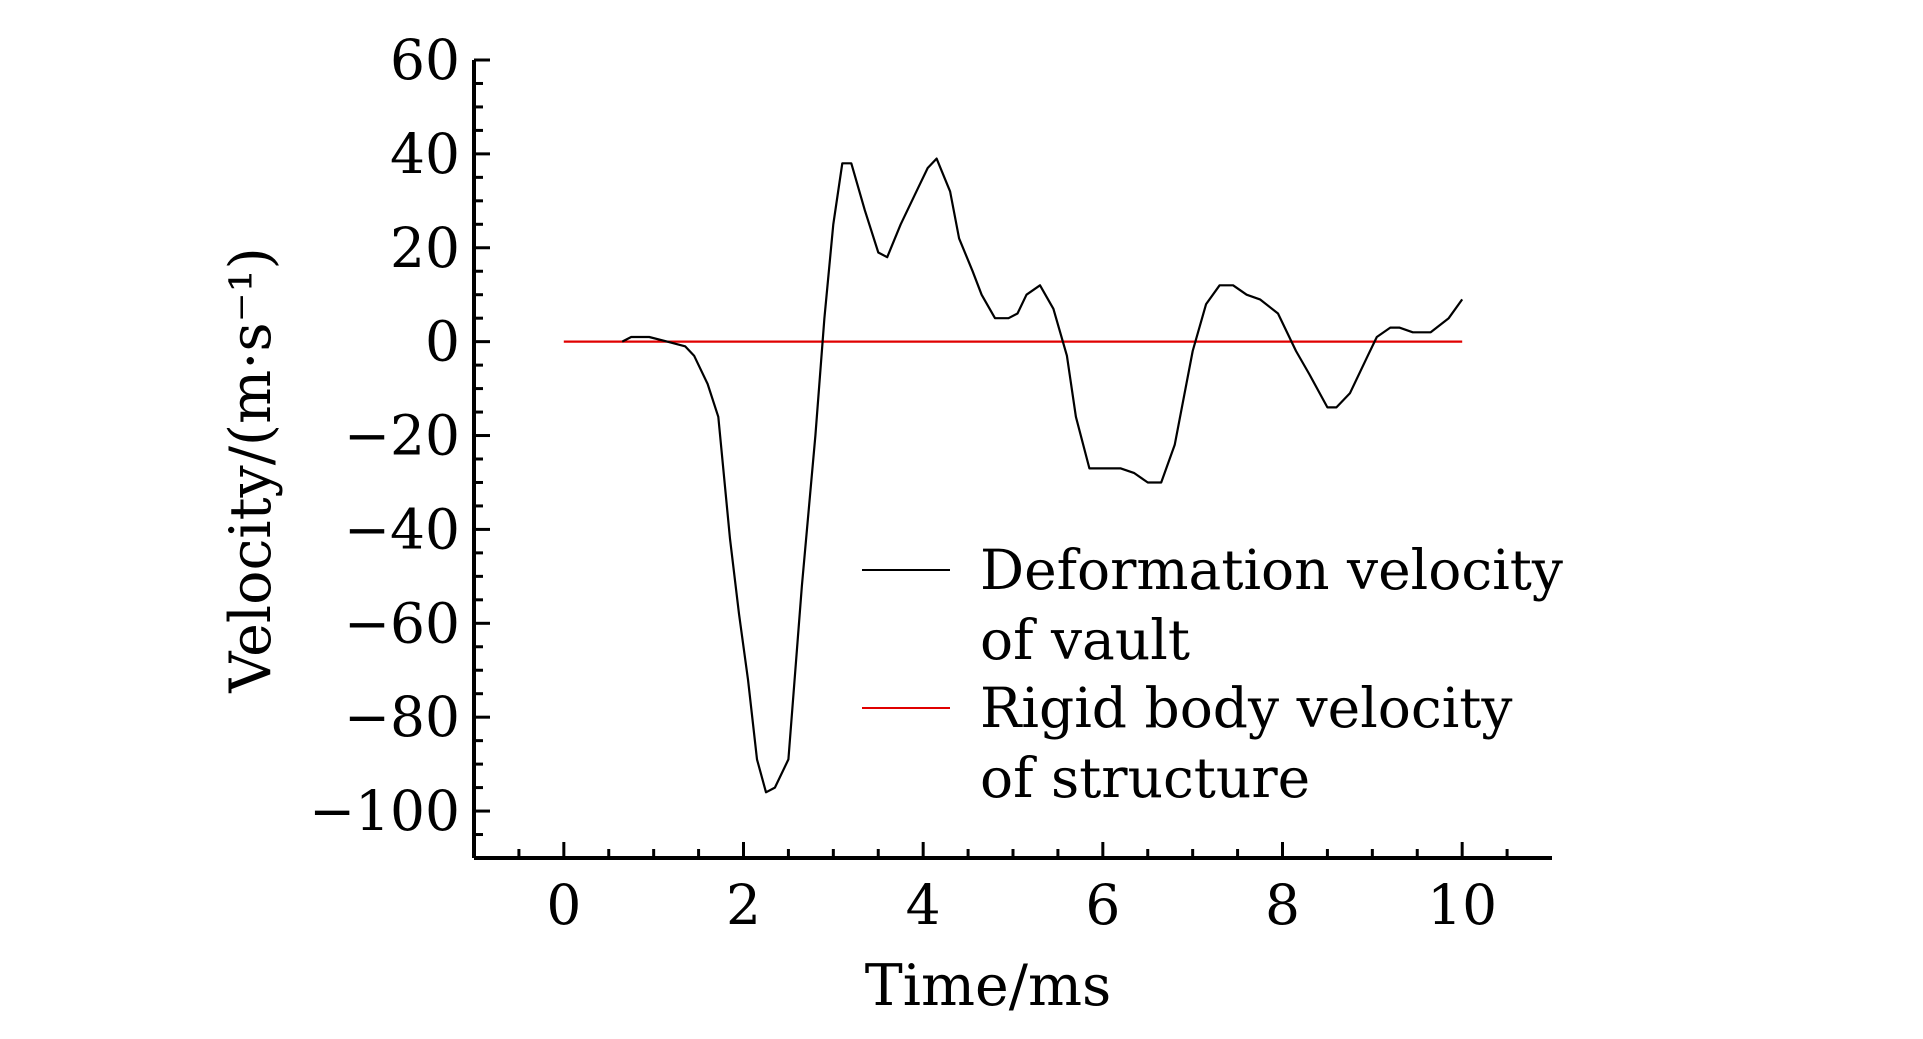 This screenshot has width=1923, height=1039. Describe the element at coordinates (402, 529) in the screenshot. I see `y-tick-label: −40` at that location.